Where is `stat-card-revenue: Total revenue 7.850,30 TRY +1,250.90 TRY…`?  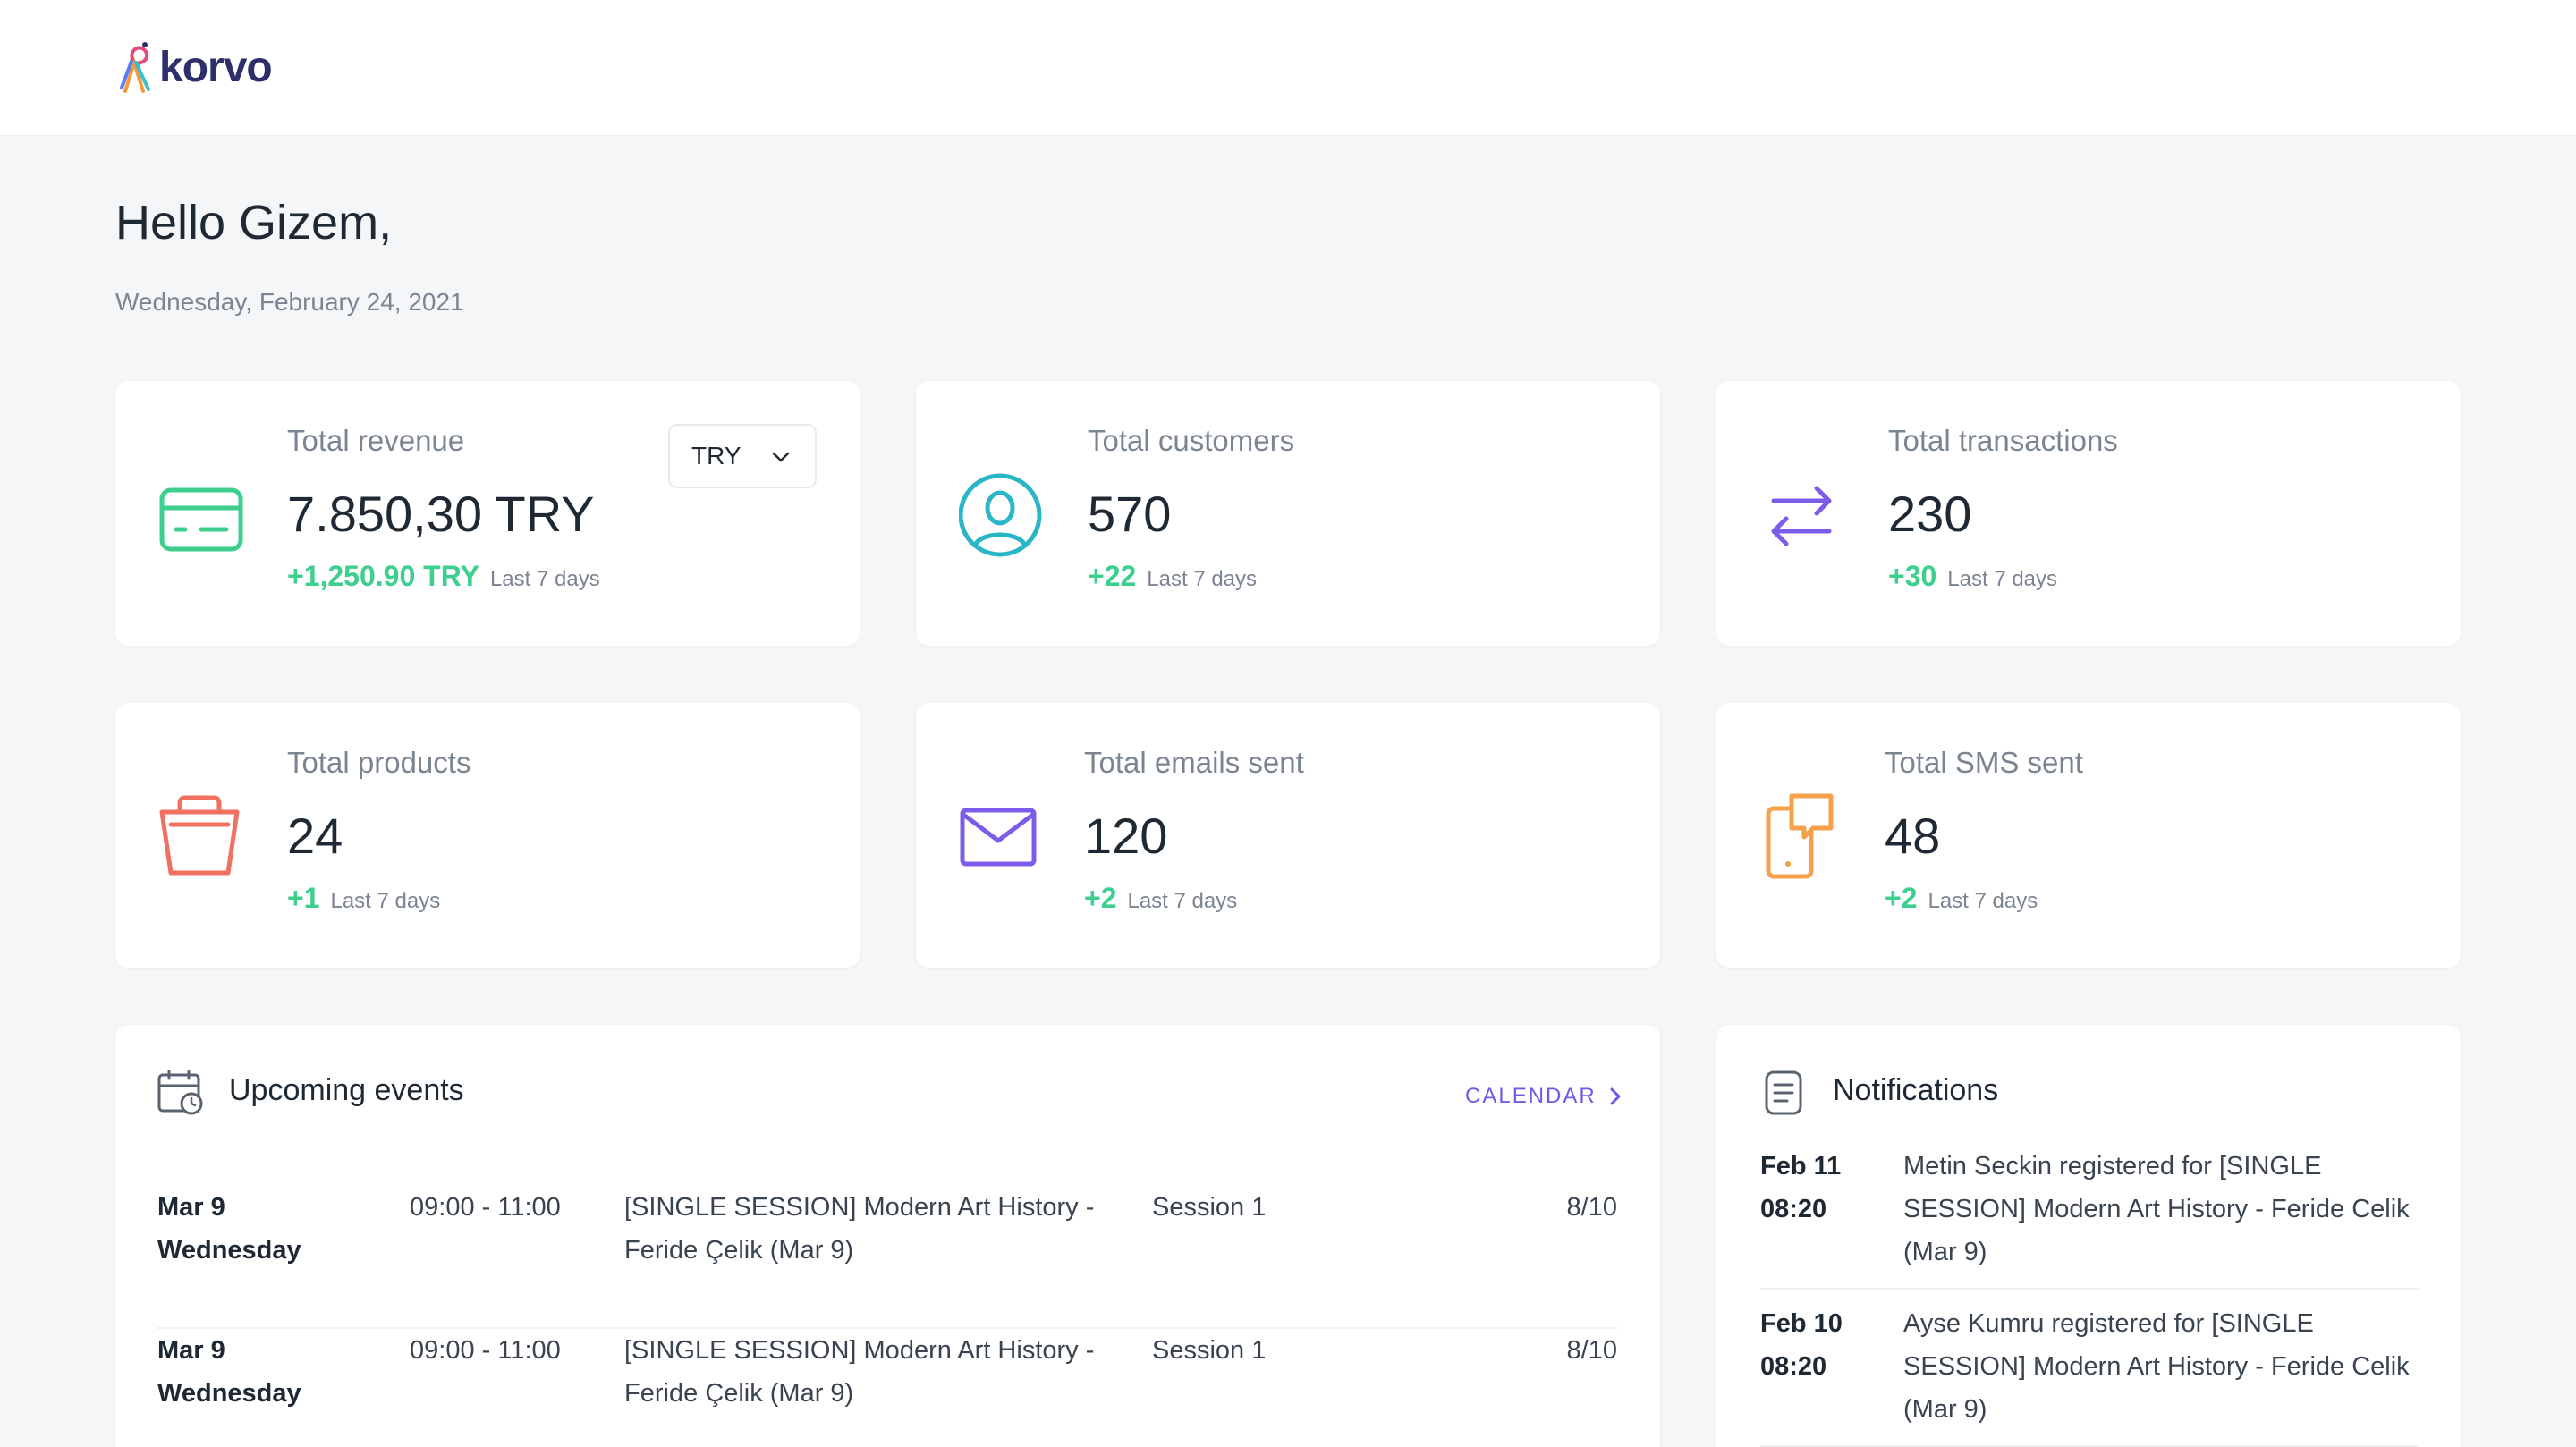 stat-card-revenue: Total revenue 7.850,30 TRY +1,250.90 TRY… is located at coordinates (487, 513).